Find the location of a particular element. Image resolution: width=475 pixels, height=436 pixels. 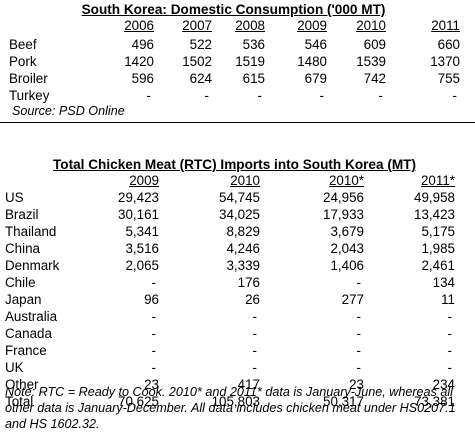

table-cell: 615 is located at coordinates (253, 78).